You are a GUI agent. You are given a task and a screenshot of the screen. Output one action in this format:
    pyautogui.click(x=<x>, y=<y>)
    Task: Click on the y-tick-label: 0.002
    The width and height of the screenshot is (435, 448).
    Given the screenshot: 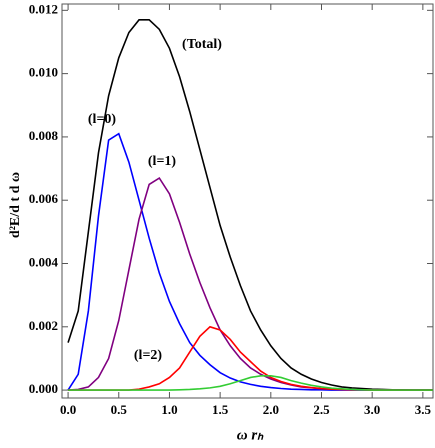 What is the action you would take?
    pyautogui.click(x=43, y=325)
    